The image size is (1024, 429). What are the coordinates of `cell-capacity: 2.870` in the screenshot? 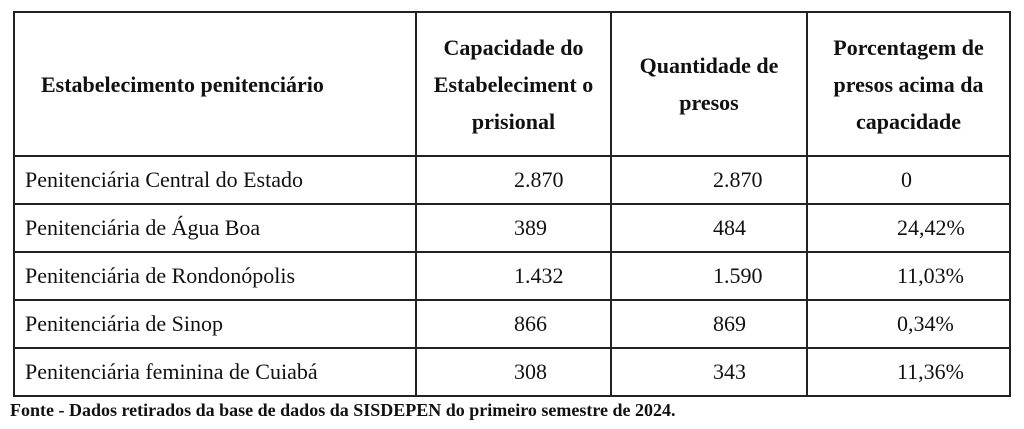 It's located at (513, 180).